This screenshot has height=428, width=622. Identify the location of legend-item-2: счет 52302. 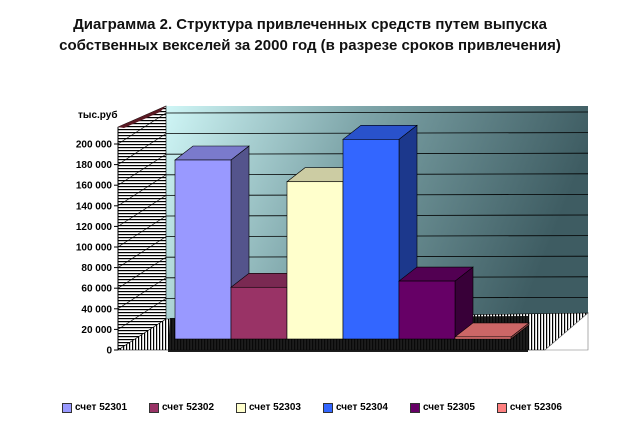
(181, 407).